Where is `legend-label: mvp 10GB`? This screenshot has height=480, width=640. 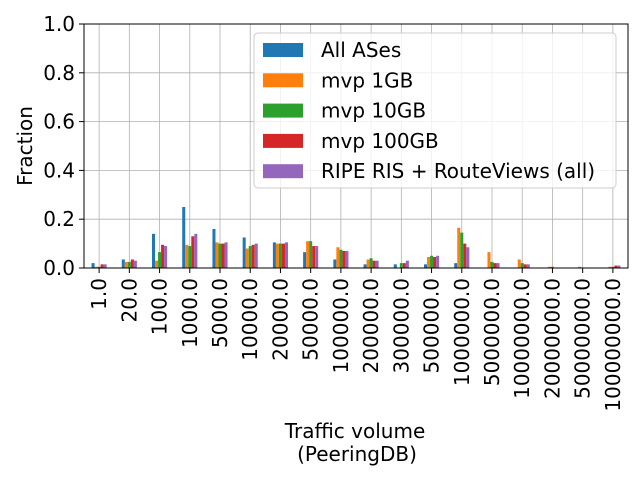 legend-label: mvp 10GB is located at coordinates (373, 111).